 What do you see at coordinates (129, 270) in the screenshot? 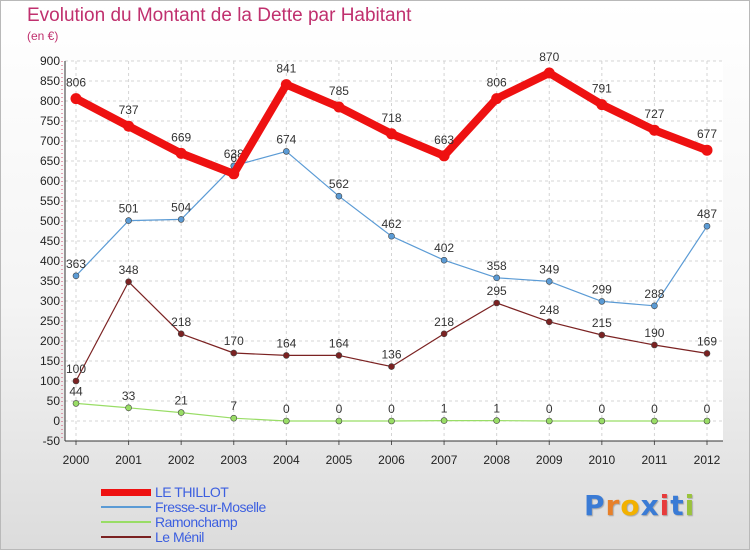
I see `data-label: 348` at bounding box center [129, 270].